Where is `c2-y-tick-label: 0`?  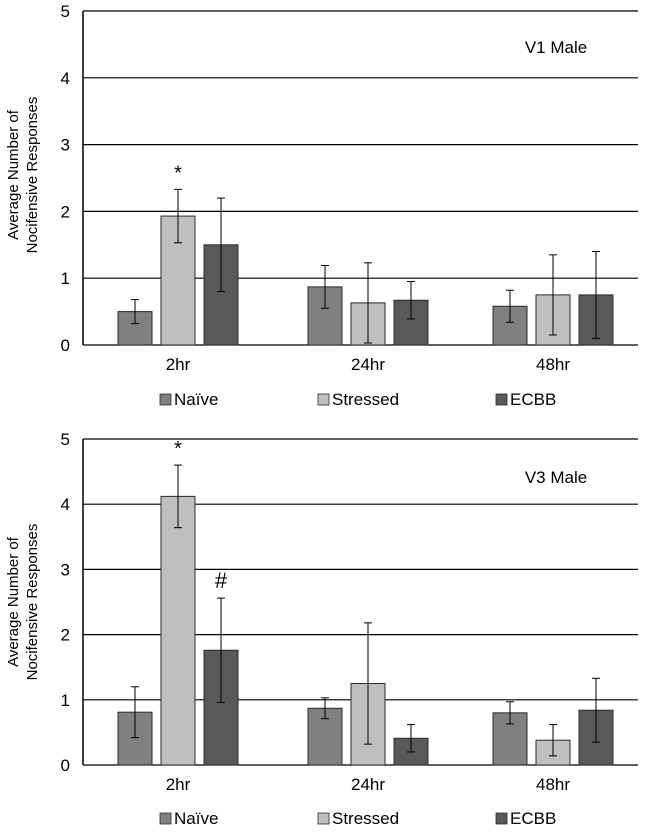 c2-y-tick-label: 0 is located at coordinates (65, 765).